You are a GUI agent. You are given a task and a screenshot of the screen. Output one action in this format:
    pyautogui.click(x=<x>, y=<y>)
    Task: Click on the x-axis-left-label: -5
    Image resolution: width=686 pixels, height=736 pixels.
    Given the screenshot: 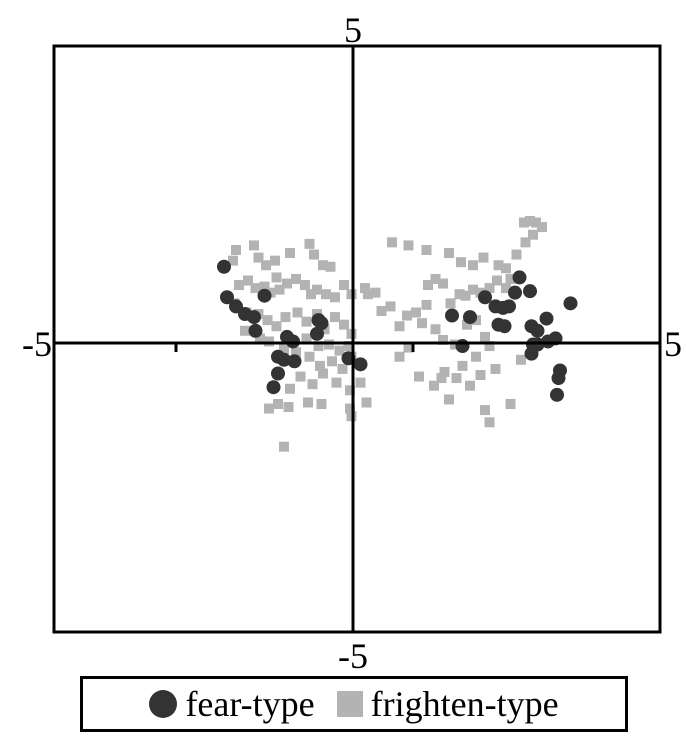 What is the action you would take?
    pyautogui.click(x=37, y=344)
    